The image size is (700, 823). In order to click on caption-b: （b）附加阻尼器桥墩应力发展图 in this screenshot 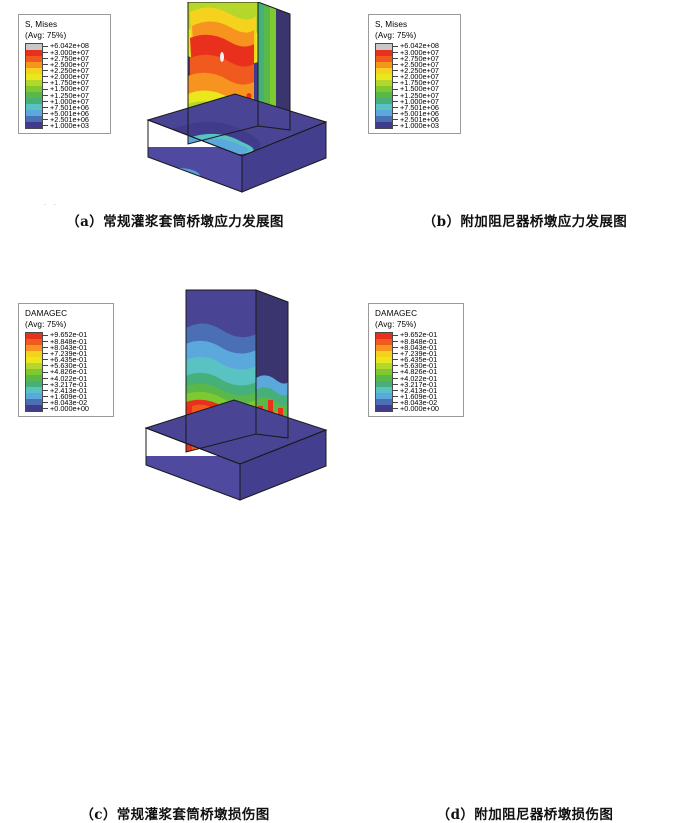, I will do `click(525, 222)`.